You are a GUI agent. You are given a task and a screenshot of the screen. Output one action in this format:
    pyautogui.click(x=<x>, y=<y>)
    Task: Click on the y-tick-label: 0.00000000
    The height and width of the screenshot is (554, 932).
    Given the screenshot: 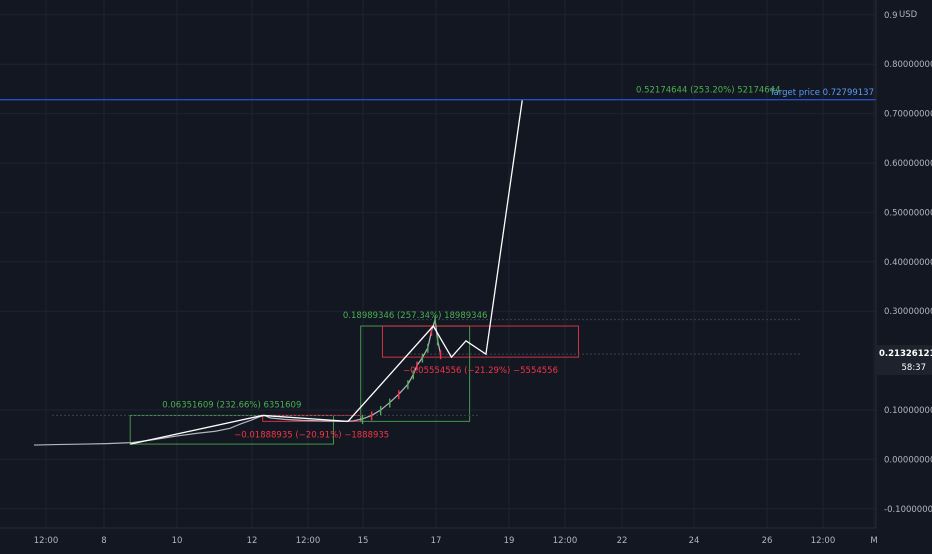 What is the action you would take?
    pyautogui.click(x=908, y=460)
    